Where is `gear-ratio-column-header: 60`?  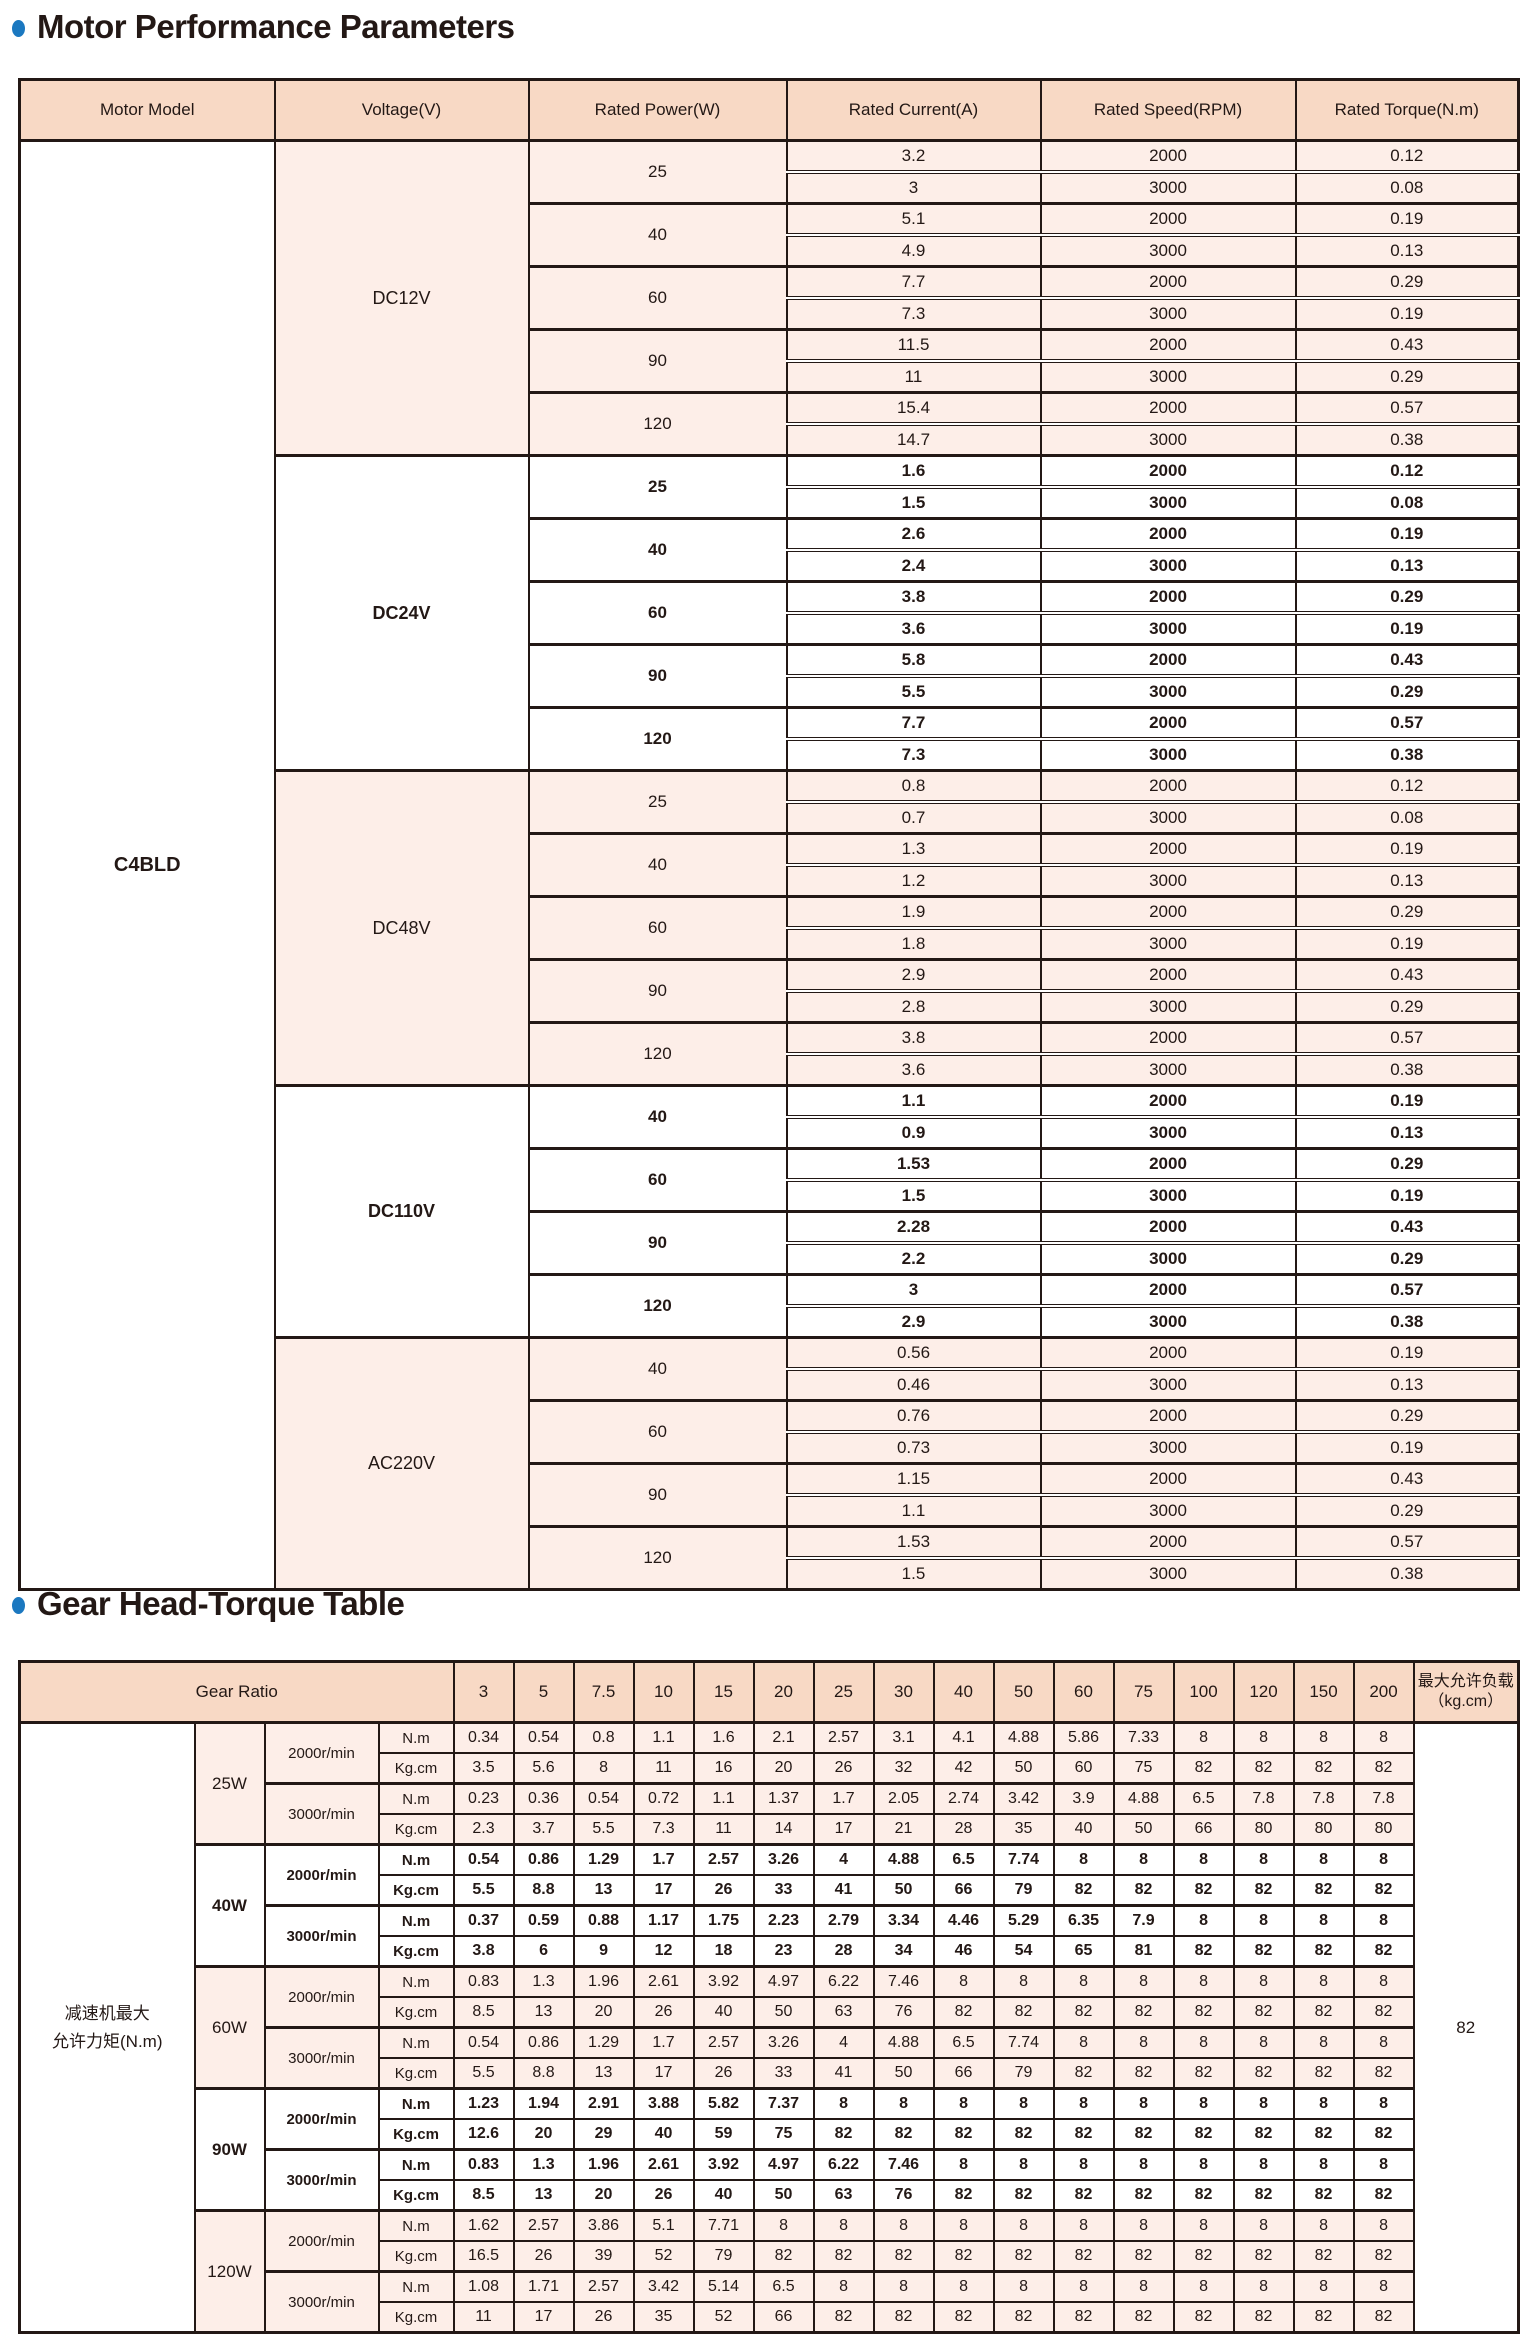
gear-ratio-column-header: 60 is located at coordinates (1083, 1692).